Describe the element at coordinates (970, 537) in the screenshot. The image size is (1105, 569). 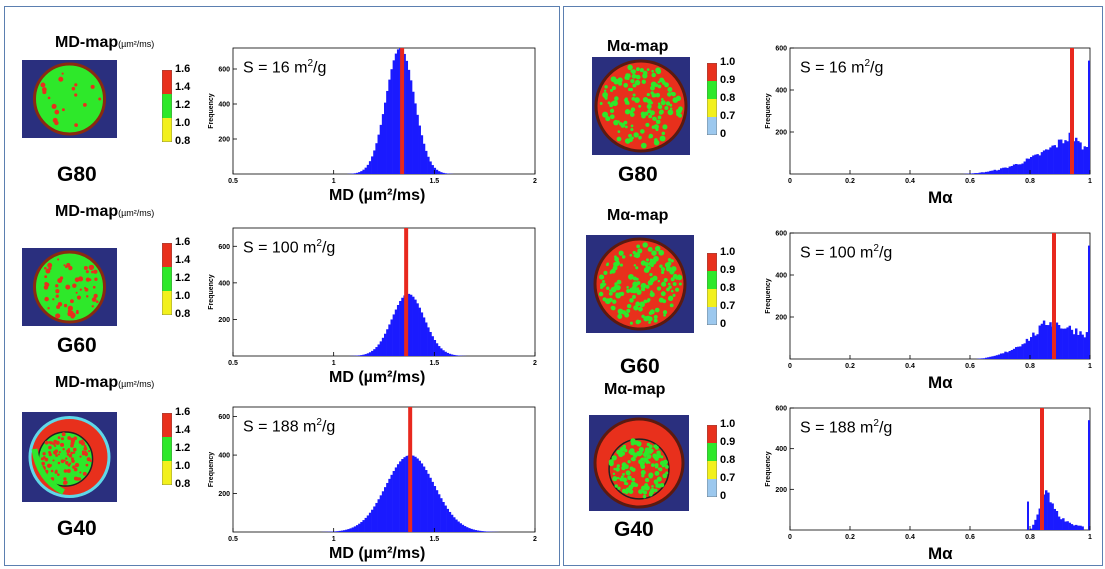
I see `x-tick-label: 0.6` at that location.